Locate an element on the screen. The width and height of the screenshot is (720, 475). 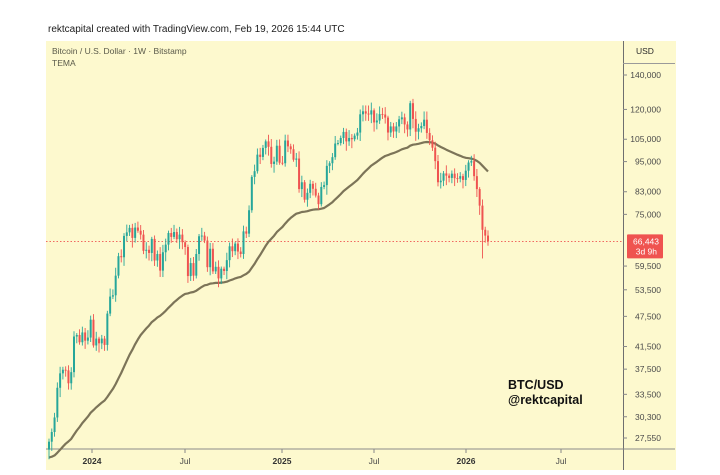
y-tick-label: 75,000 is located at coordinates (648, 214).